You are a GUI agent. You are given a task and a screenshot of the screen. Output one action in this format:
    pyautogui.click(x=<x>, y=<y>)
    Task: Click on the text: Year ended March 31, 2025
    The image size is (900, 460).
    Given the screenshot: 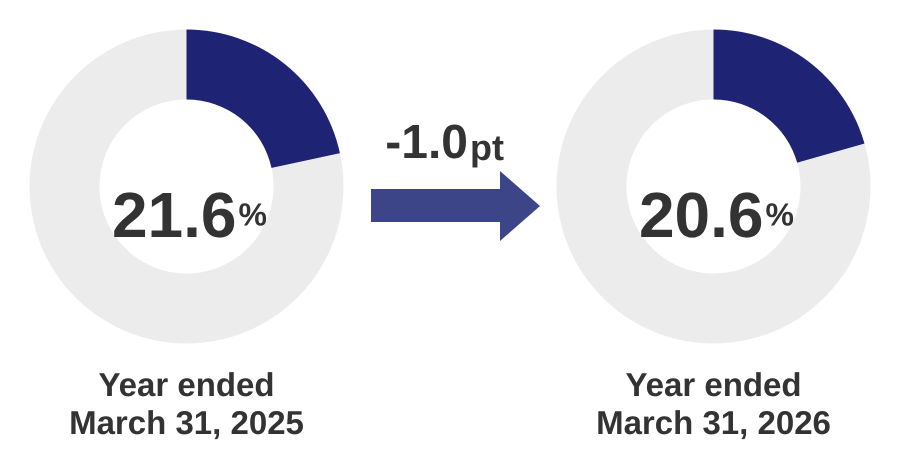 What is the action you would take?
    pyautogui.click(x=186, y=403)
    